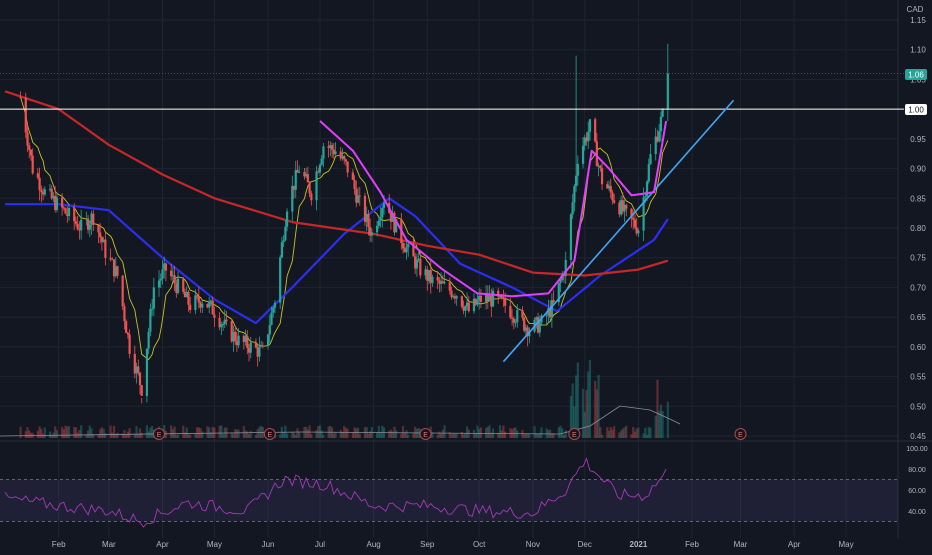  What do you see at coordinates (493, 209) in the screenshot?
I see `rounding-bottom-curve` at bounding box center [493, 209].